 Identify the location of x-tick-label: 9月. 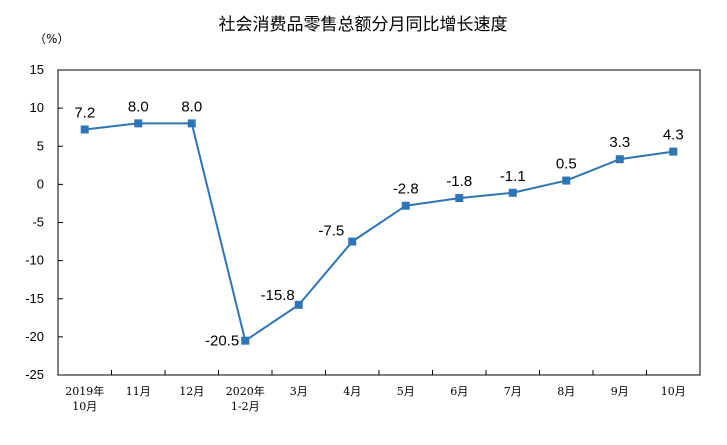
(620, 391).